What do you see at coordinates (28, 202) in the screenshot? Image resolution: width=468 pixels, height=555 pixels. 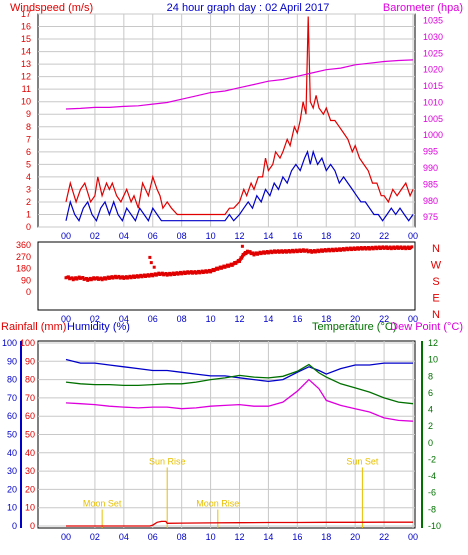 I see `windspeed-tick-label: 2` at bounding box center [28, 202].